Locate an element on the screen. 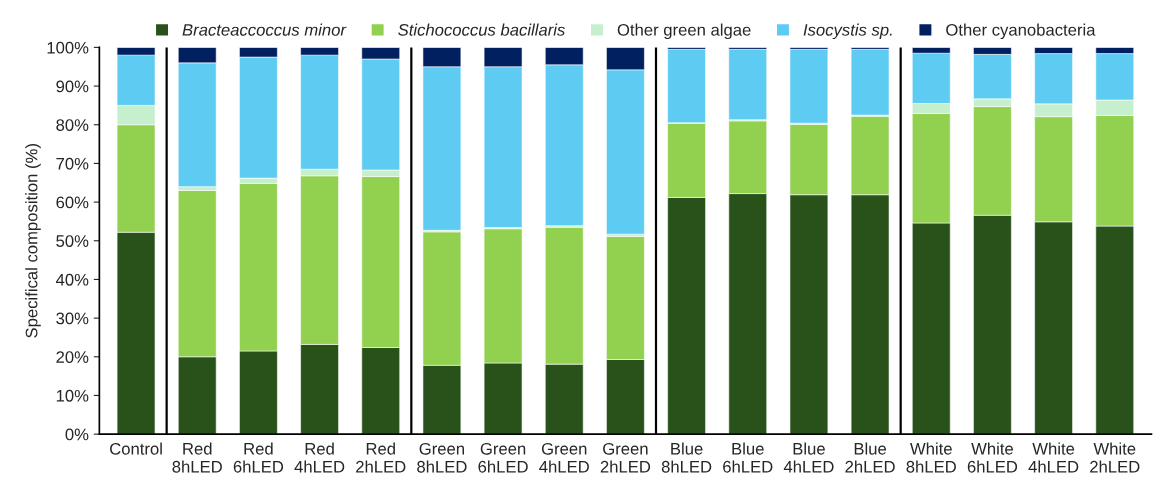 This screenshot has width=1169, height=499. y-tick-label: 50% is located at coordinates (72, 241).